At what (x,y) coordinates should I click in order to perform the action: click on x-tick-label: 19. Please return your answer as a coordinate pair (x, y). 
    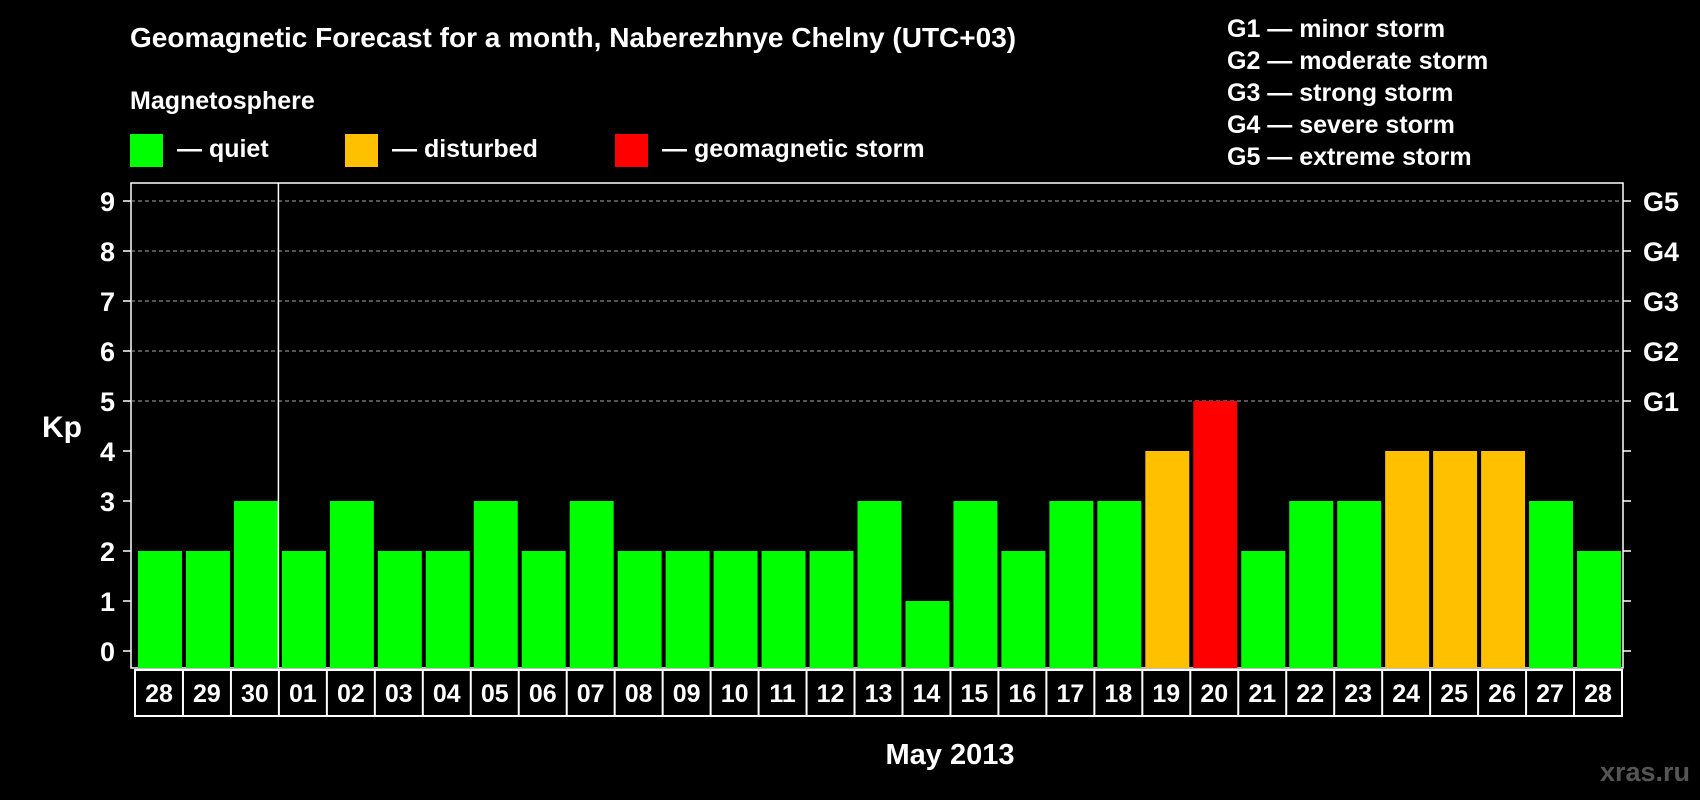
    Looking at the image, I should click on (1166, 694).